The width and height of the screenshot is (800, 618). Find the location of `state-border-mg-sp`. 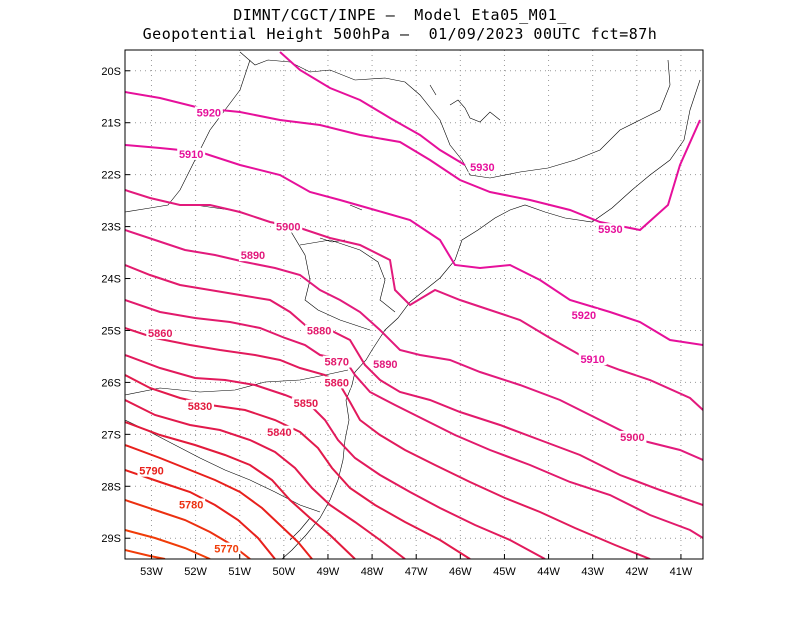

state-border-mg-sp is located at coordinates (455, 115).